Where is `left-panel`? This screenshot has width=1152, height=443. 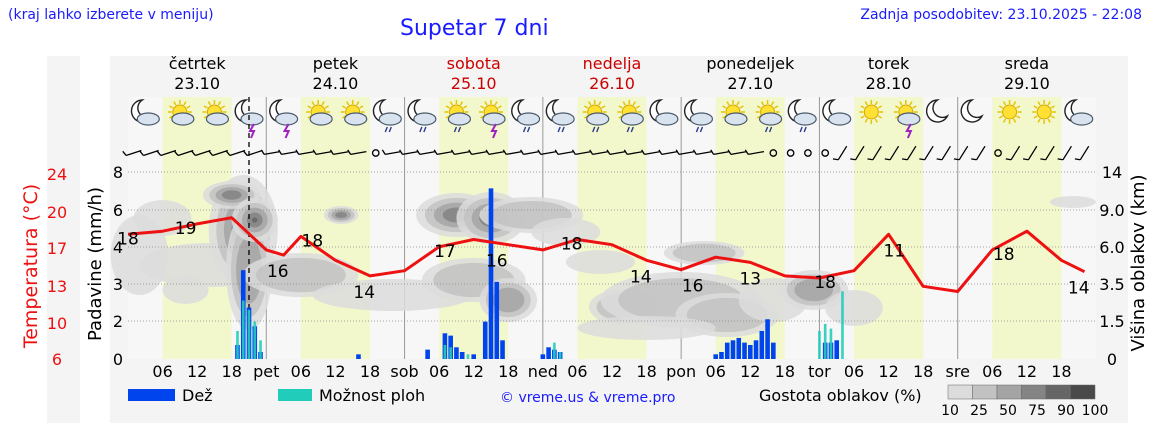 left-panel is located at coordinates (63, 239).